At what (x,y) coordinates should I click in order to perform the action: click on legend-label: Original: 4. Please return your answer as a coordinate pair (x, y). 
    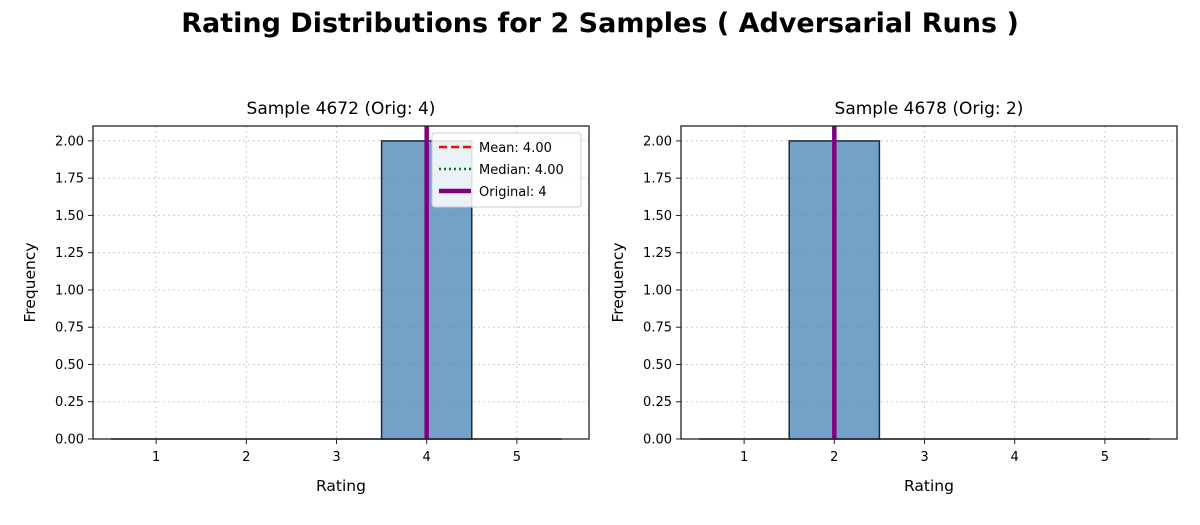
    Looking at the image, I should click on (513, 192).